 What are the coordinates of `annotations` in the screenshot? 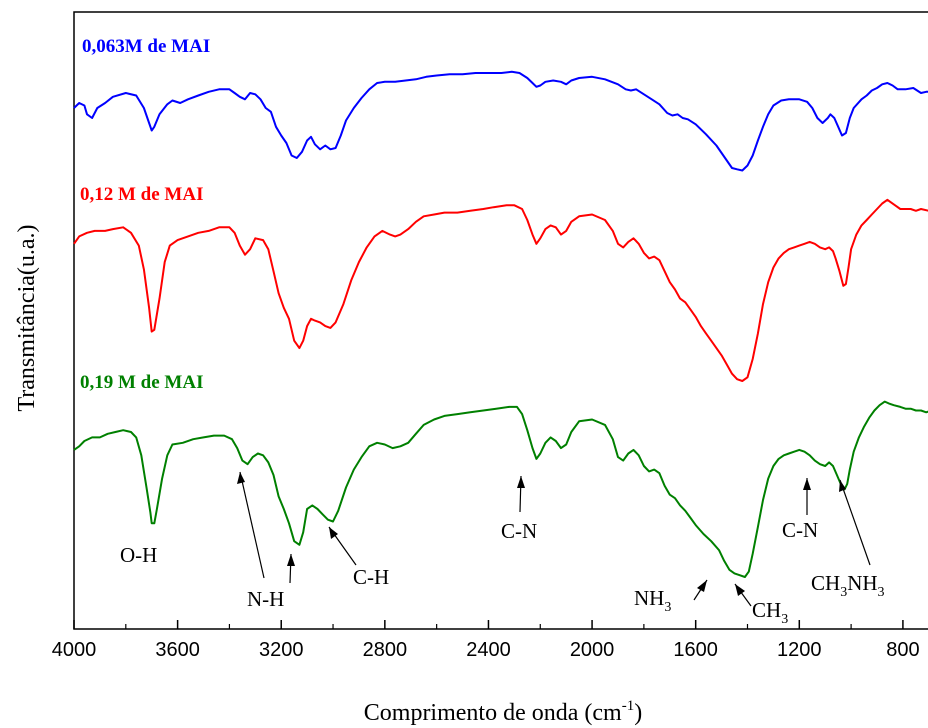 It's located at (555, 539).